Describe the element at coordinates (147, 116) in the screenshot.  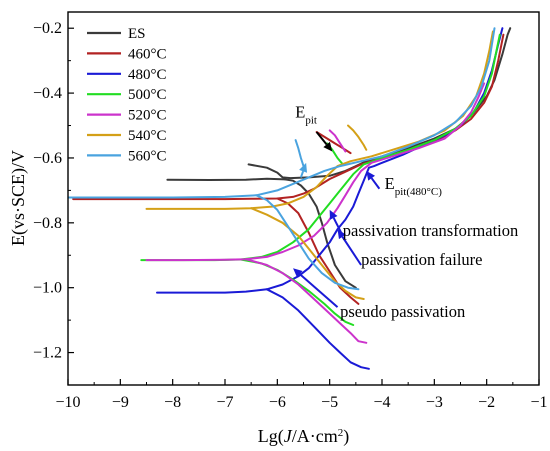
I see `legend-label-520c: 520°C` at that location.